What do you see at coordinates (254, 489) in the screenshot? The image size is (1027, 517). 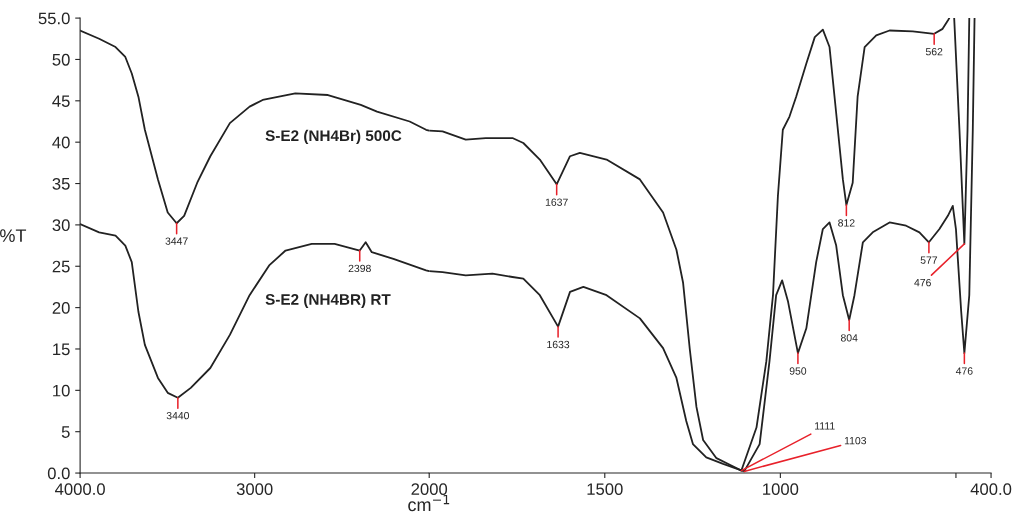 I see `x-tick-label: 3000` at bounding box center [254, 489].